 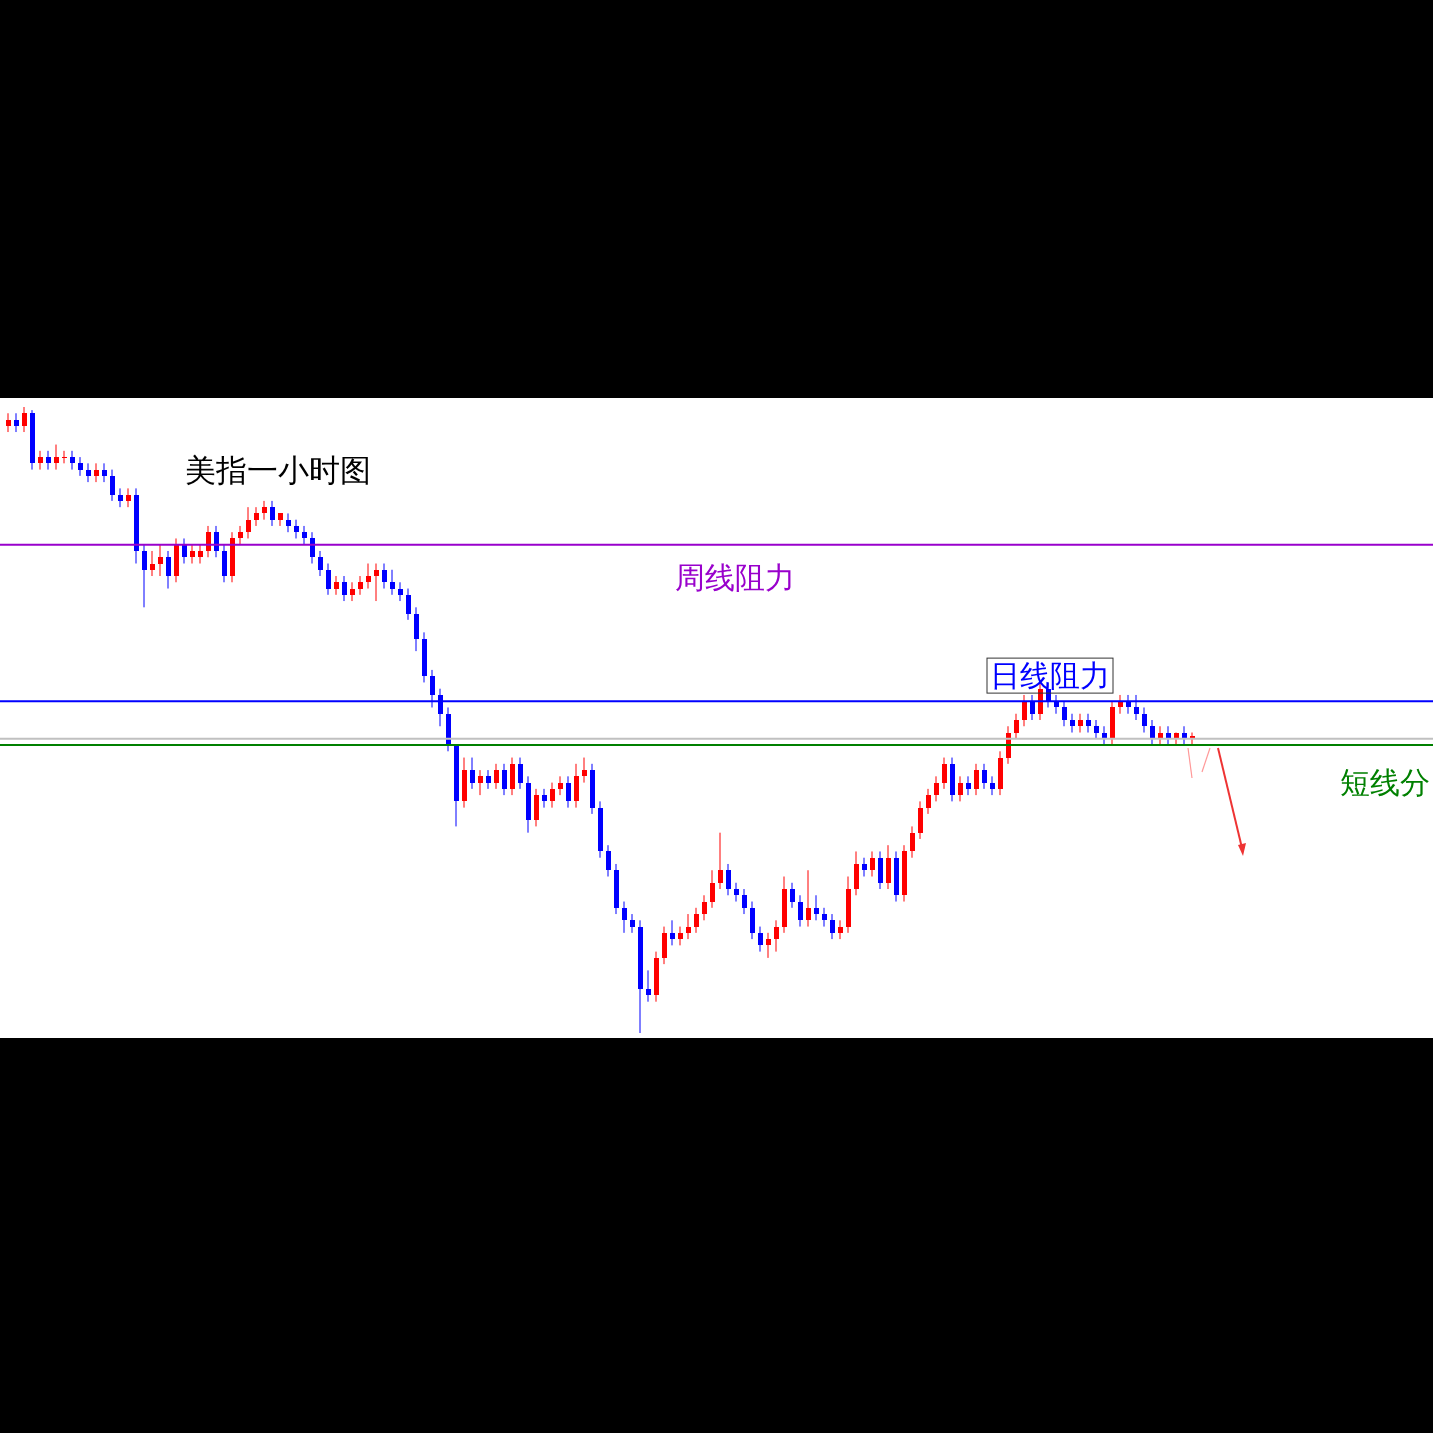 What do you see at coordinates (735, 577) in the screenshot?
I see `ref-line-label: 周线阻力` at bounding box center [735, 577].